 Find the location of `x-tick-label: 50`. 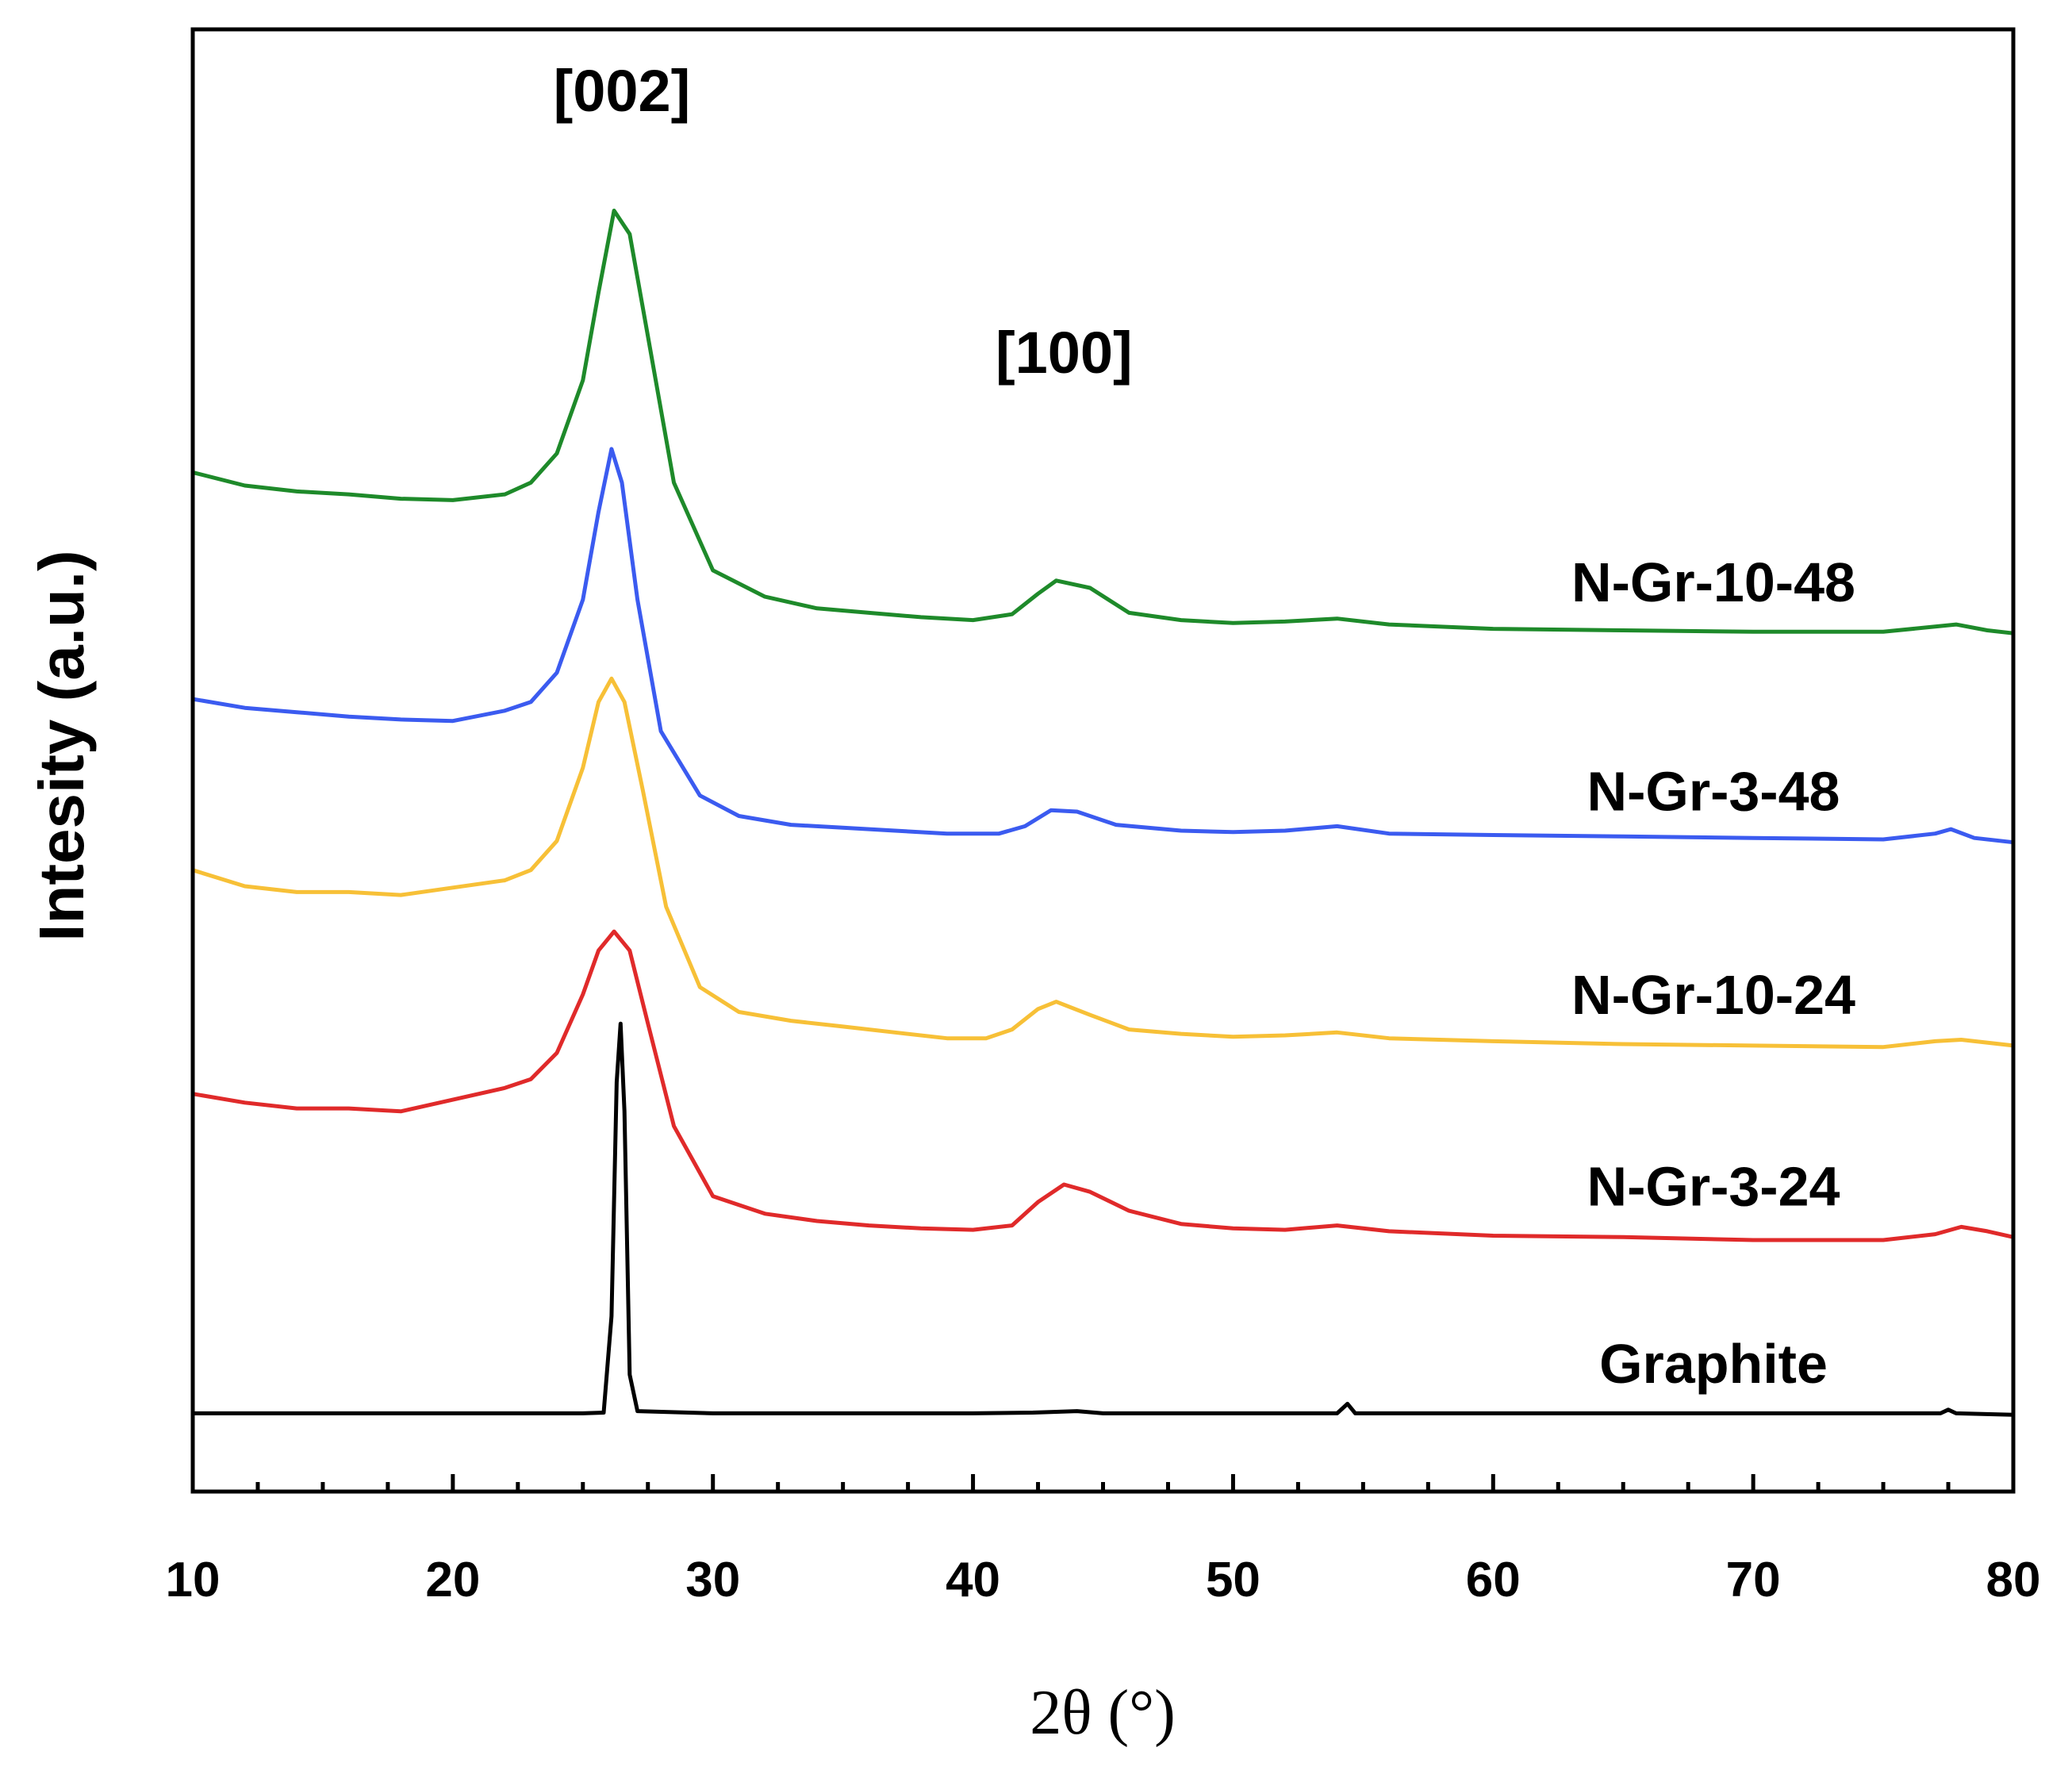

x-tick-label: 50 is located at coordinates (1233, 1580).